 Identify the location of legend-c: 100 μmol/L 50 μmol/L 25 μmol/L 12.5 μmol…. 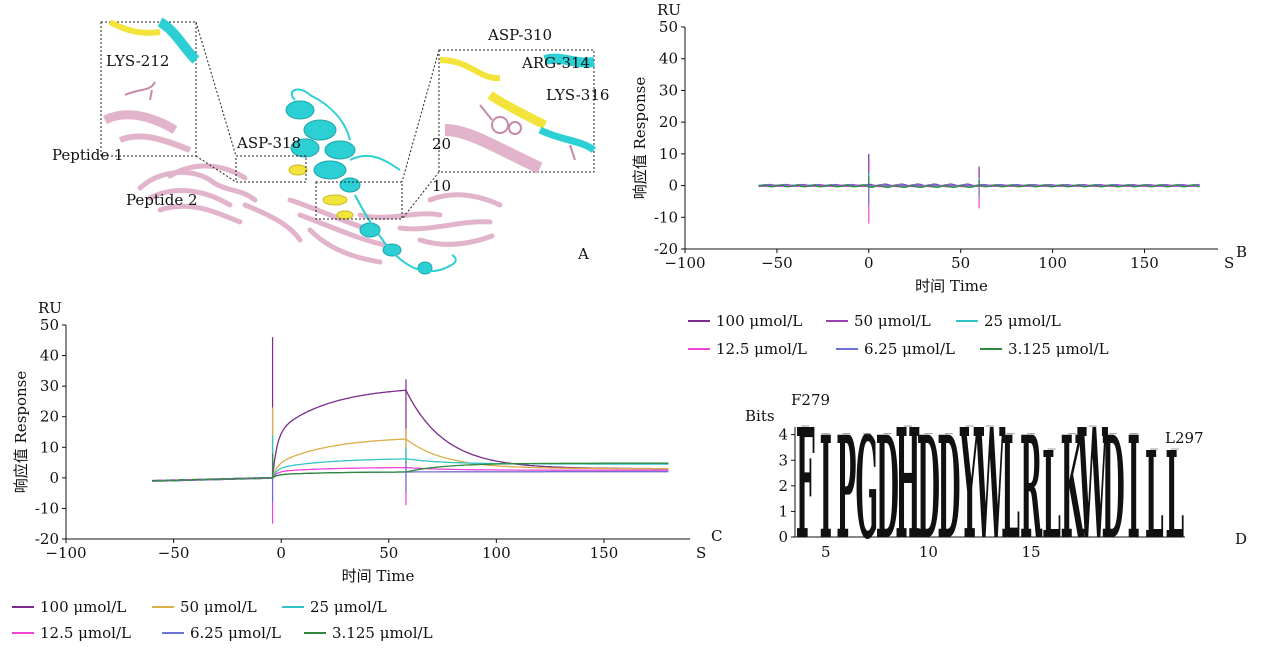
(242, 623).